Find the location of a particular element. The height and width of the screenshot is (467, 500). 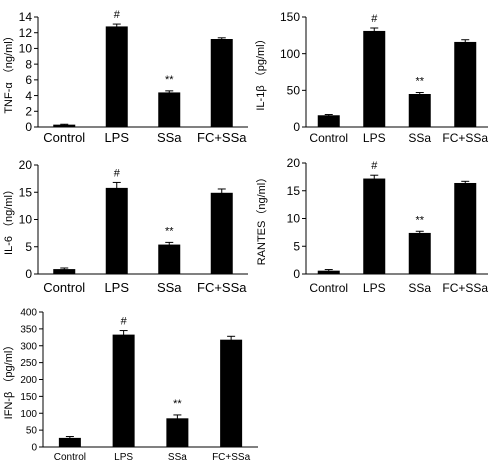

panel-2-y-tick-label-1: 50 is located at coordinates (294, 91).